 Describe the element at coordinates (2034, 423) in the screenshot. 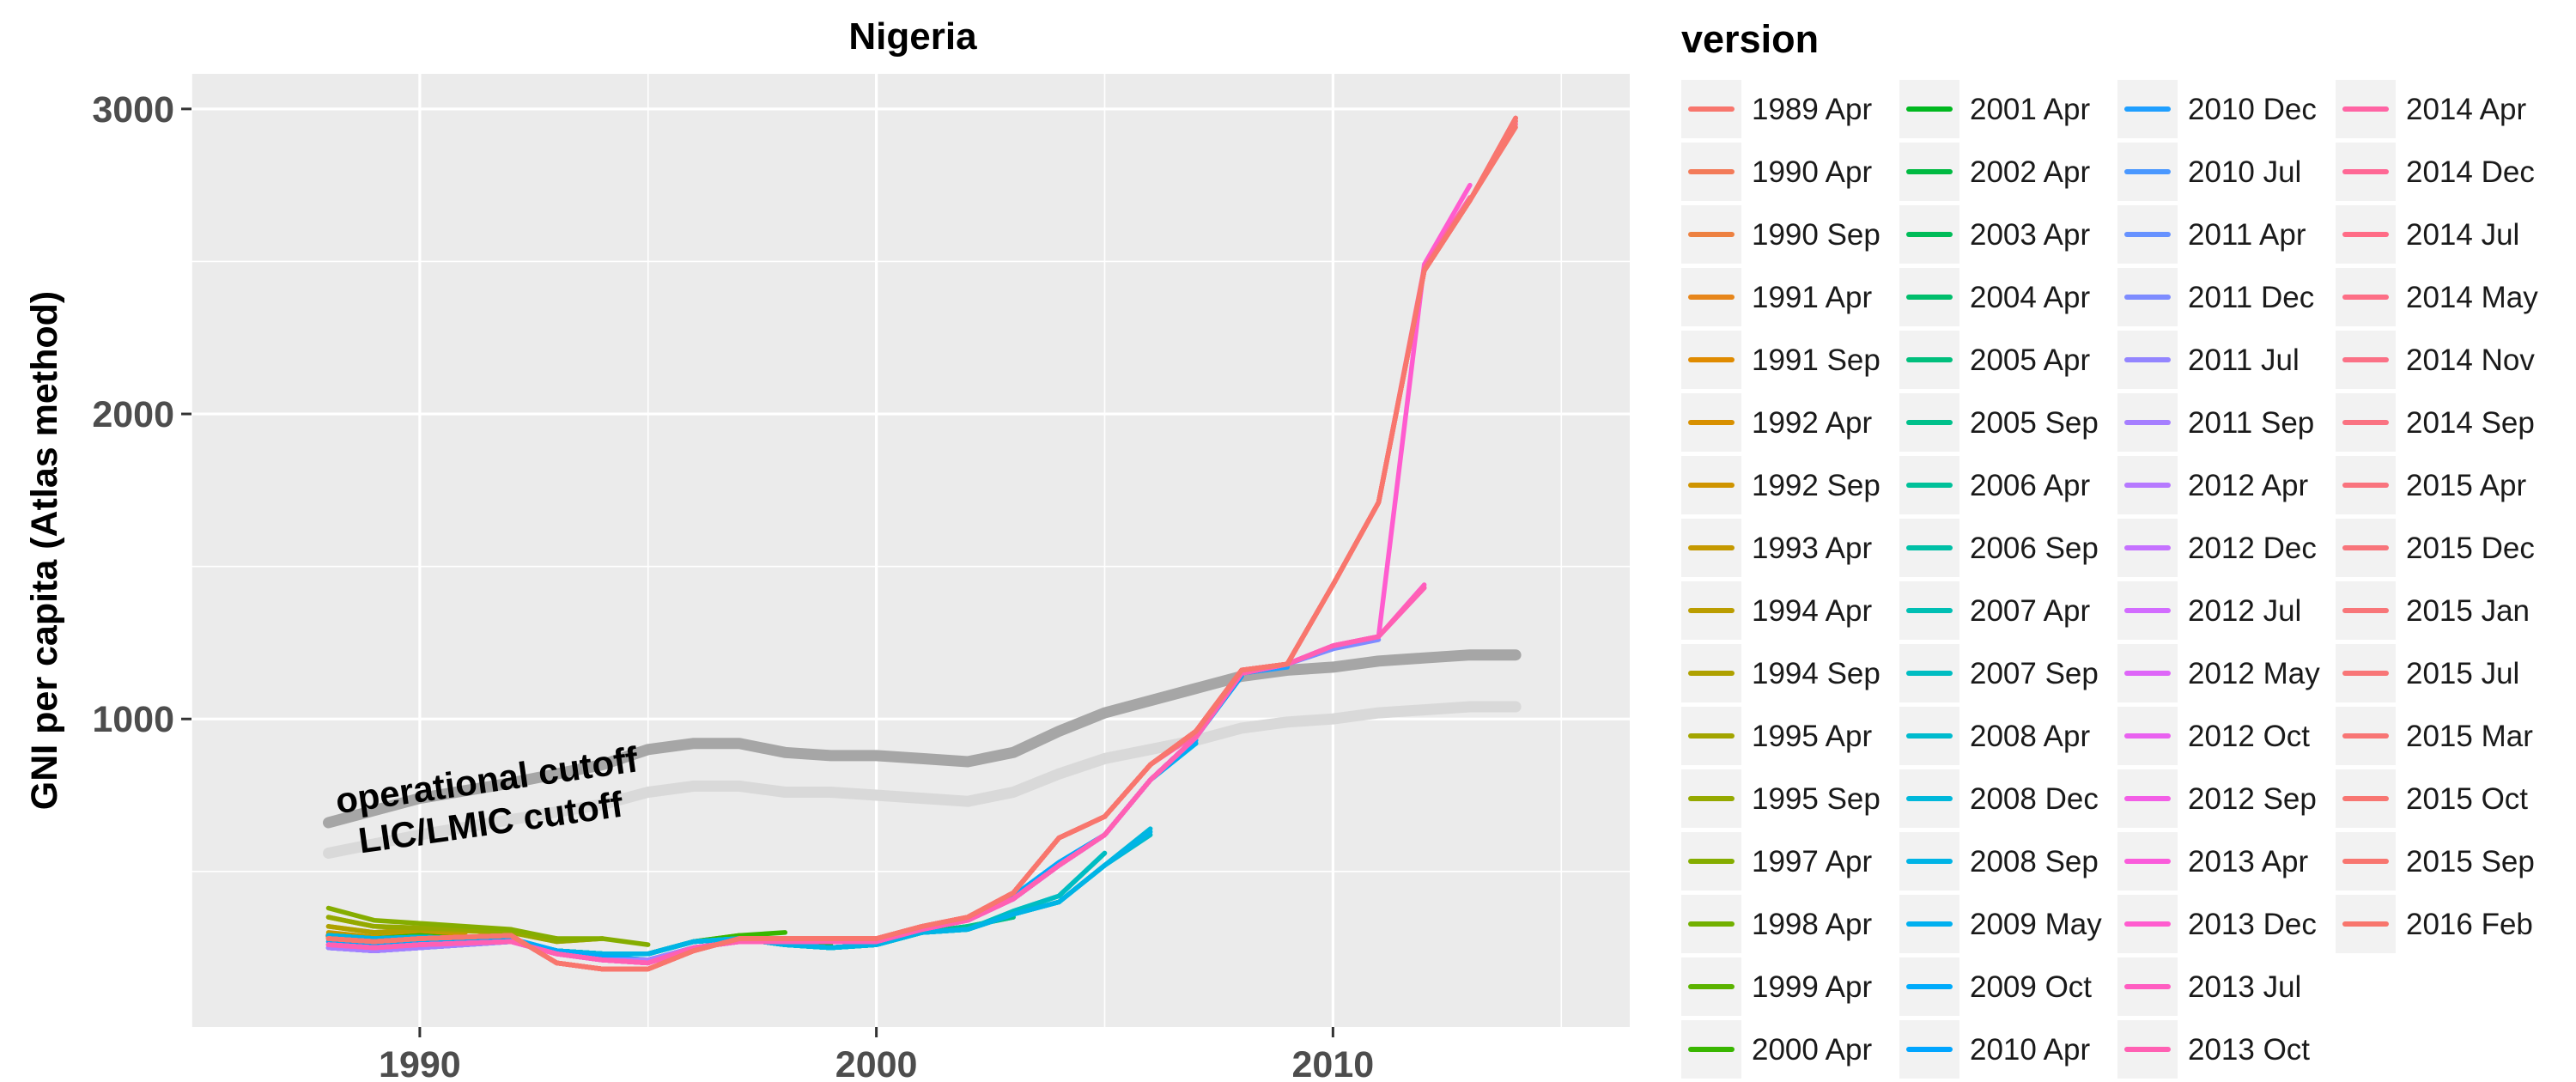

I see `legend-label: 2005 Sep` at that location.